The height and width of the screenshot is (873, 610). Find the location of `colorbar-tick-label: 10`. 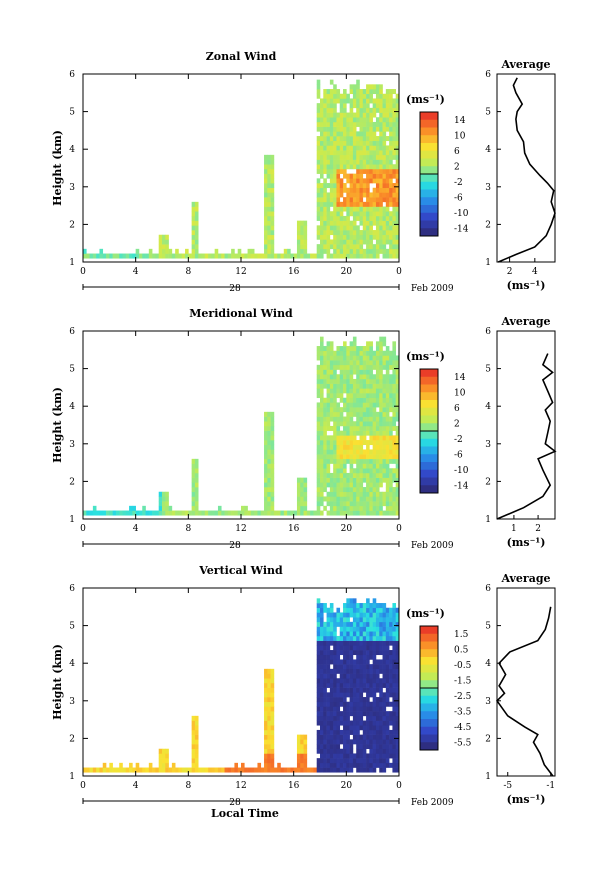

colorbar-tick-label: 10 is located at coordinates (460, 393).